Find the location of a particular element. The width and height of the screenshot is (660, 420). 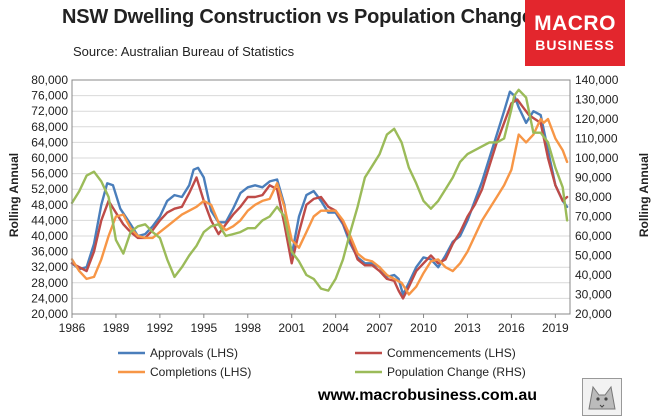

y-right-tick-label: 20,000 is located at coordinates (593, 314).